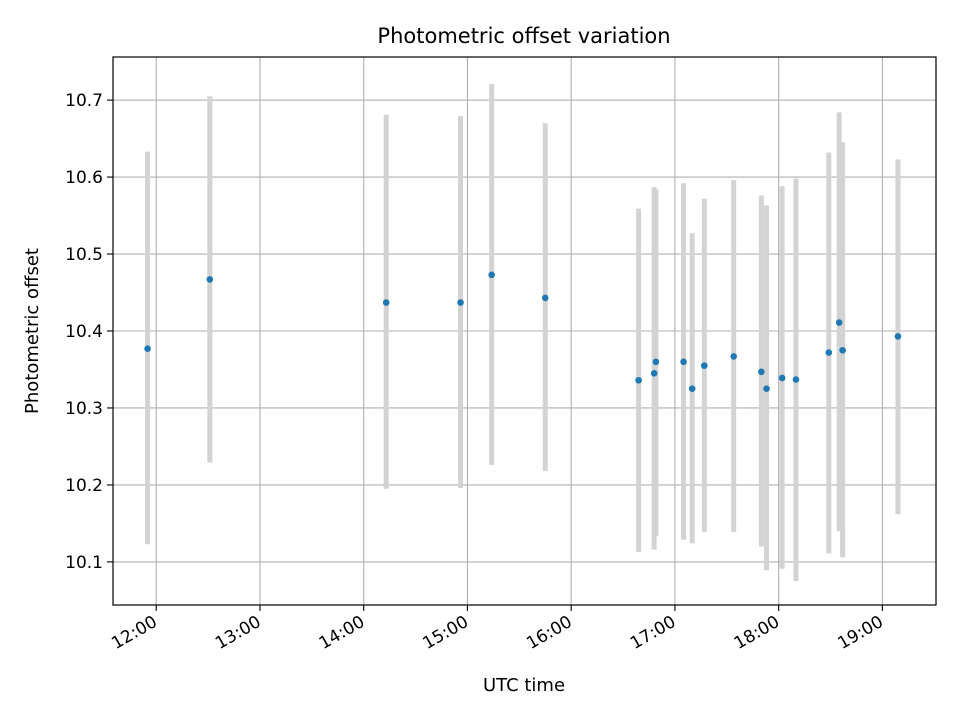 The width and height of the screenshot is (960, 720). What do you see at coordinates (32, 331) in the screenshot?
I see `y-axis-label: Photometric offset` at bounding box center [32, 331].